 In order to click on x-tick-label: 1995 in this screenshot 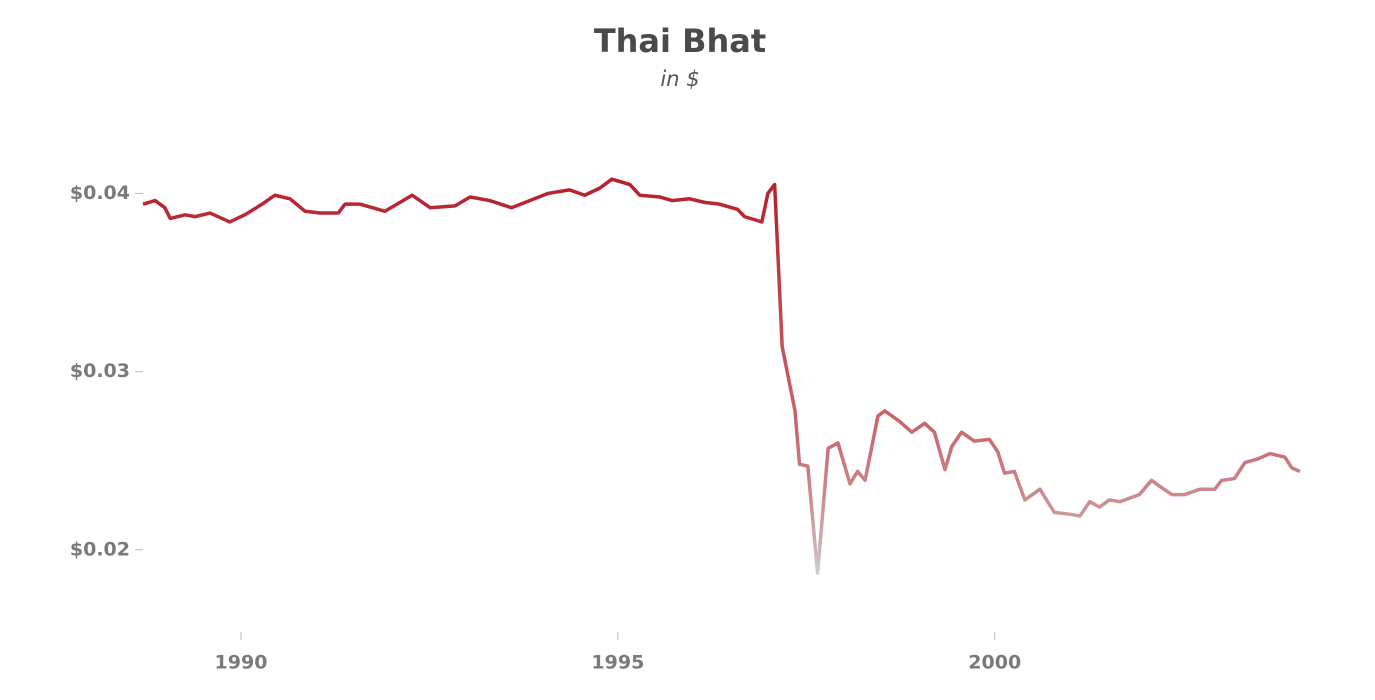, I will do `click(617, 663)`.